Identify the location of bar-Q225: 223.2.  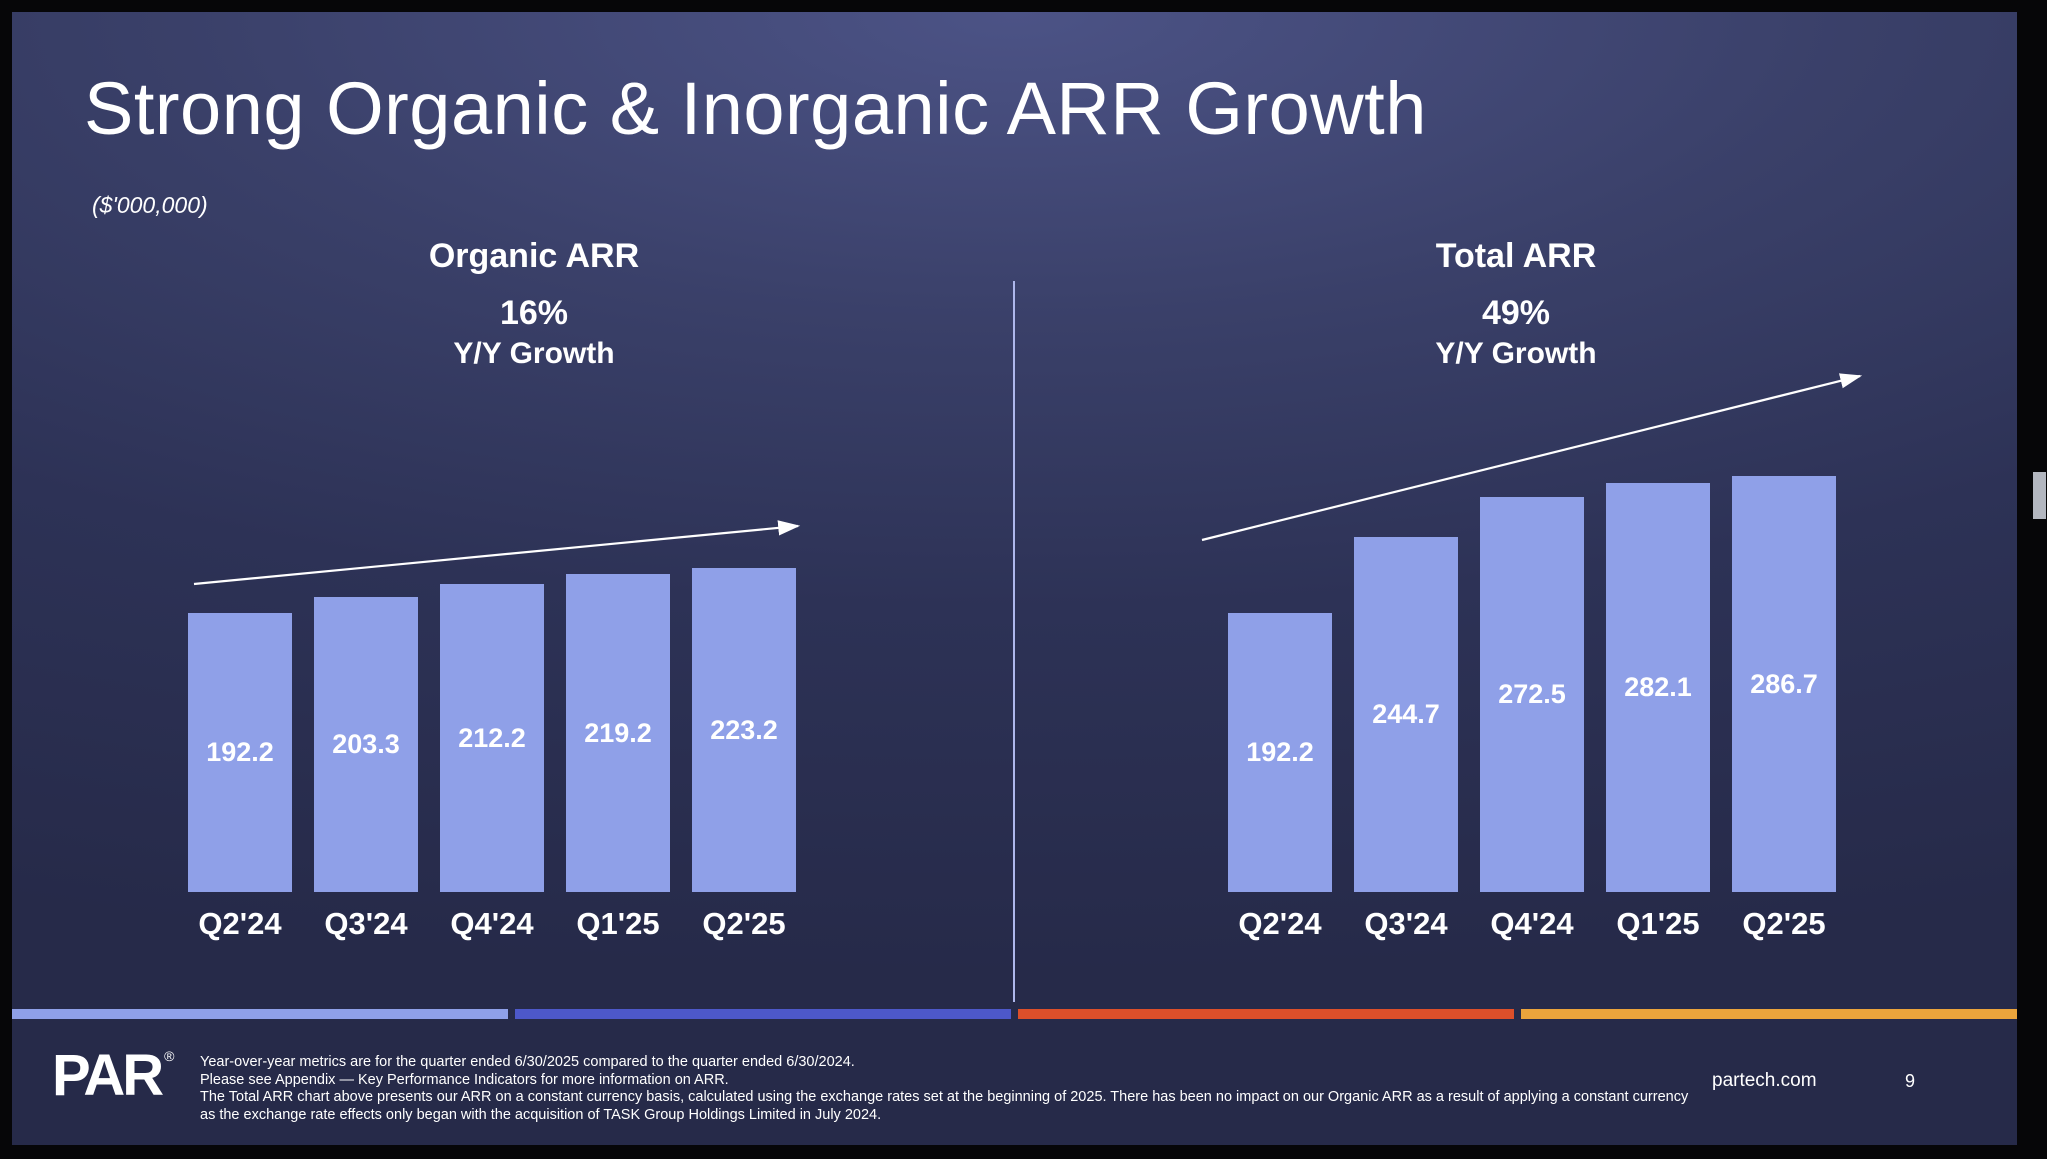
(744, 730).